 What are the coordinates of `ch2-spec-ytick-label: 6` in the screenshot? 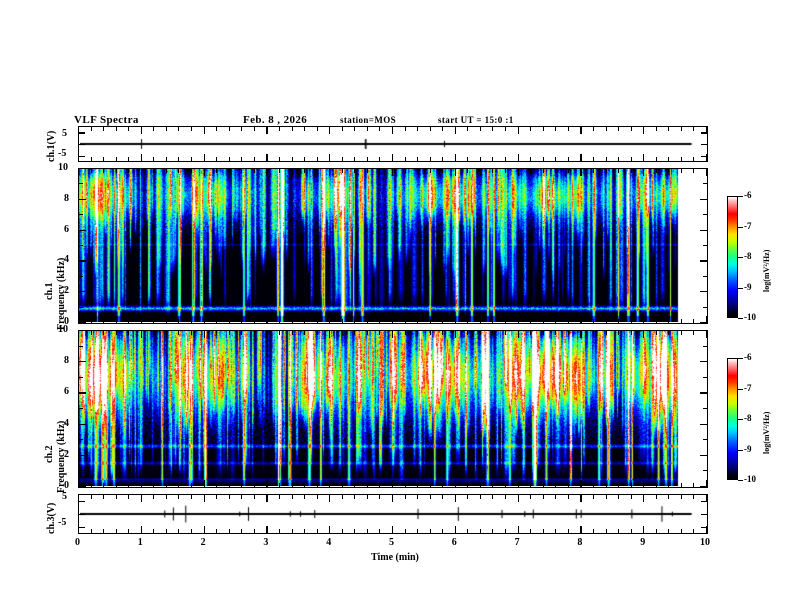 It's located at (66, 392).